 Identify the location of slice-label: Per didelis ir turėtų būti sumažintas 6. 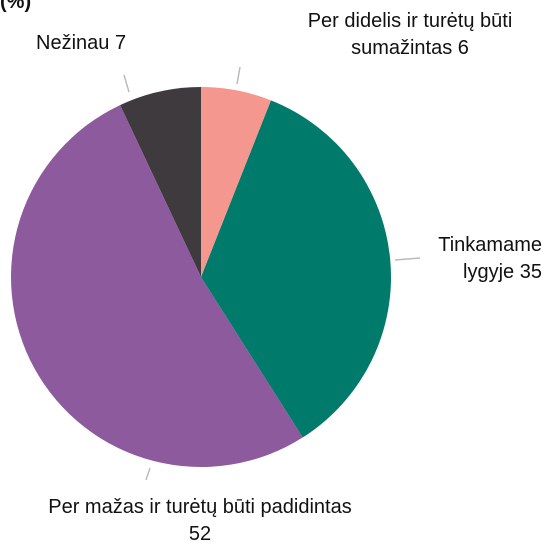
(407, 35).